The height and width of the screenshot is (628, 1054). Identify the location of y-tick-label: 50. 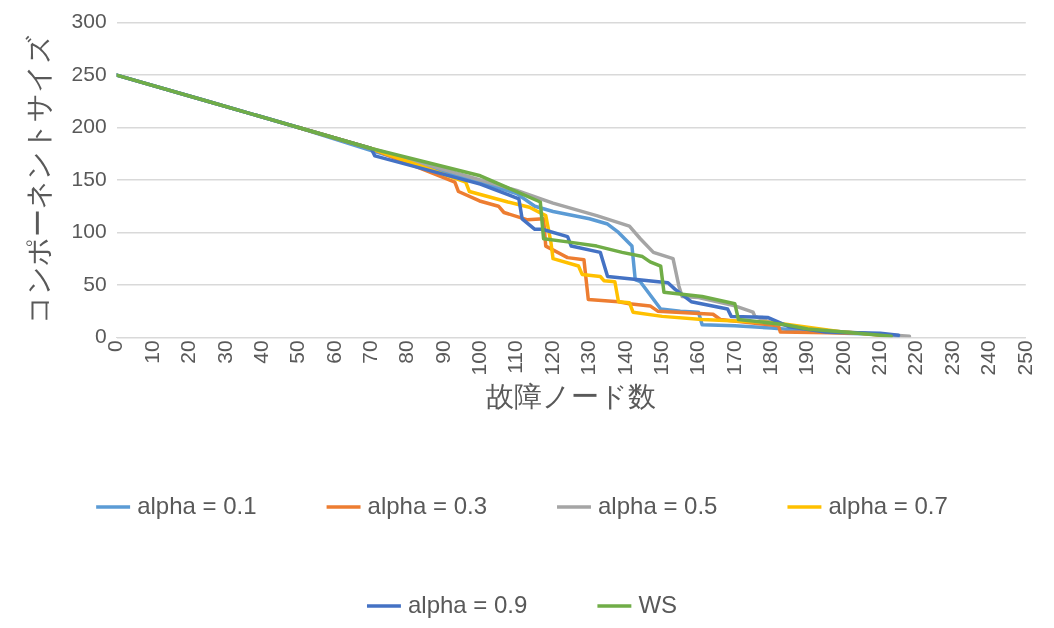
(95, 283).